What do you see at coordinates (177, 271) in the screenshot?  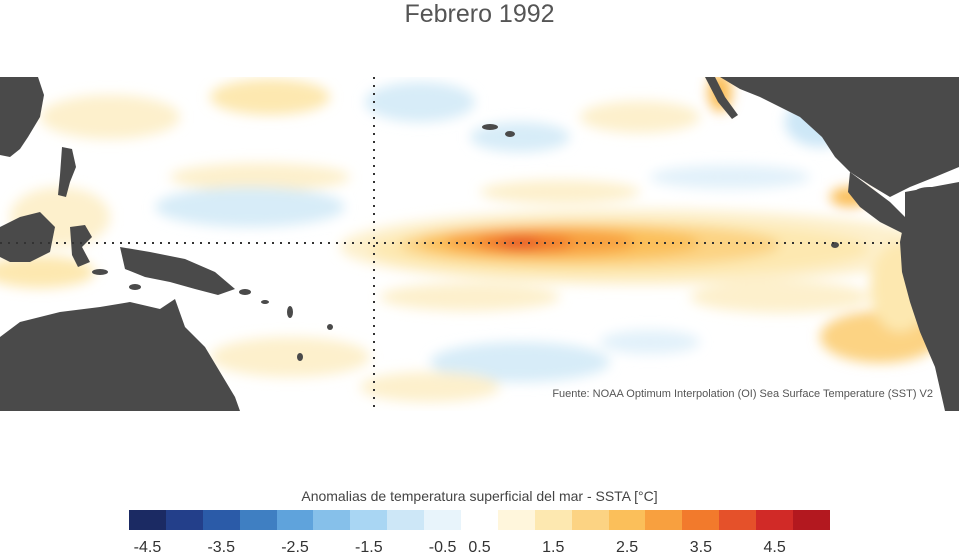 I see `land-new-guinea` at bounding box center [177, 271].